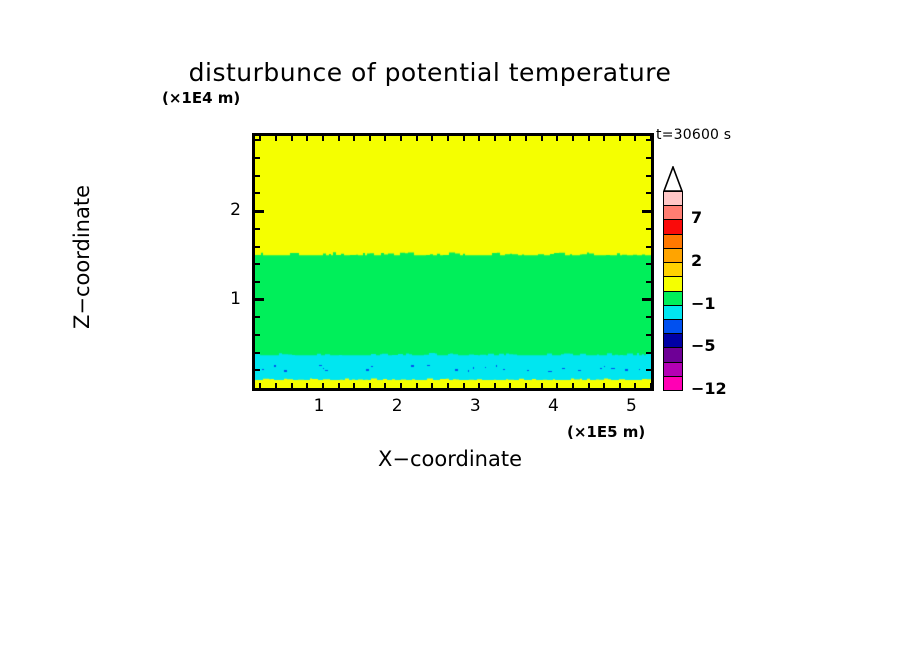  What do you see at coordinates (631, 406) in the screenshot?
I see `x-tick-label: 5` at bounding box center [631, 406].